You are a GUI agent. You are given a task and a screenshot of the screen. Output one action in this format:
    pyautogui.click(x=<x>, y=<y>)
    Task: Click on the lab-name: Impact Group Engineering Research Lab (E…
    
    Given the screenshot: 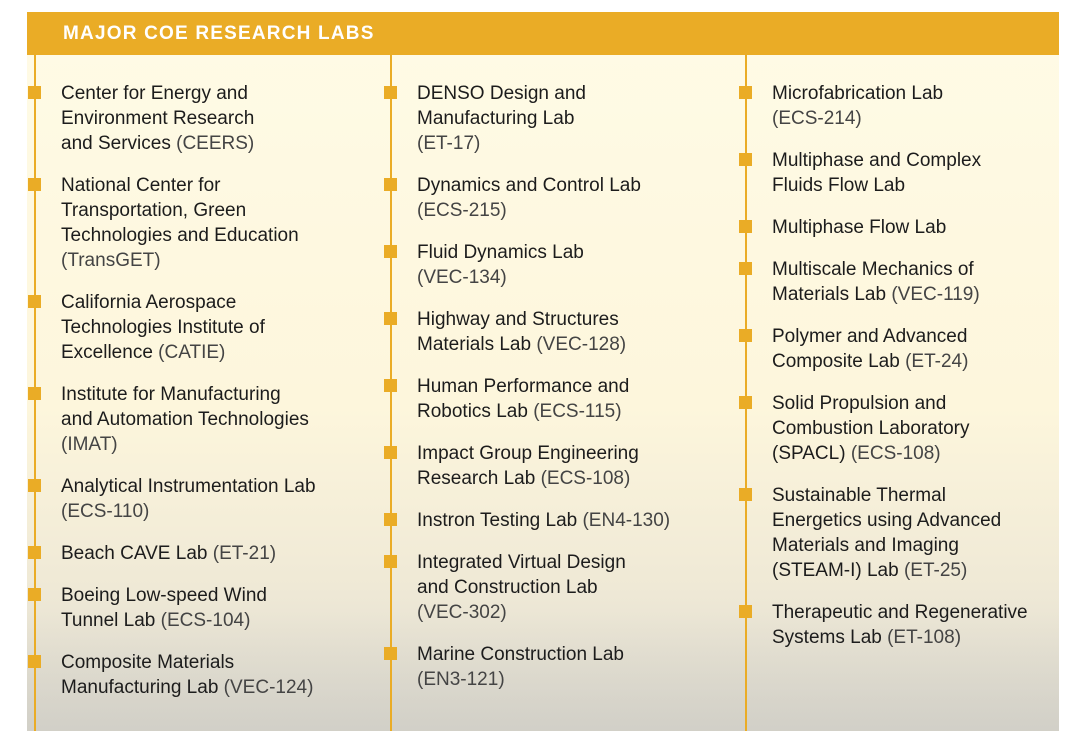 What is the action you would take?
    pyautogui.click(x=528, y=466)
    